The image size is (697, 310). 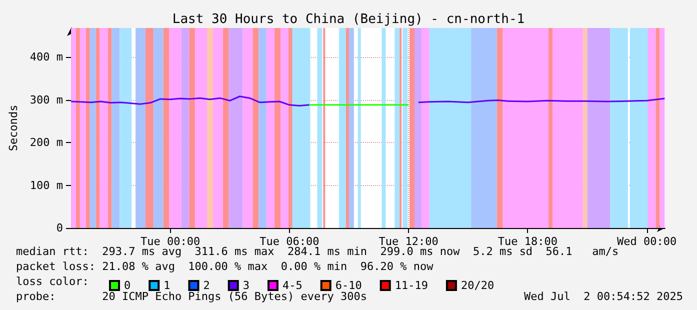 I want to click on text: probe: 20 ICMP Echo Pings (56 Bytes) every 300s, so click(x=191, y=296).